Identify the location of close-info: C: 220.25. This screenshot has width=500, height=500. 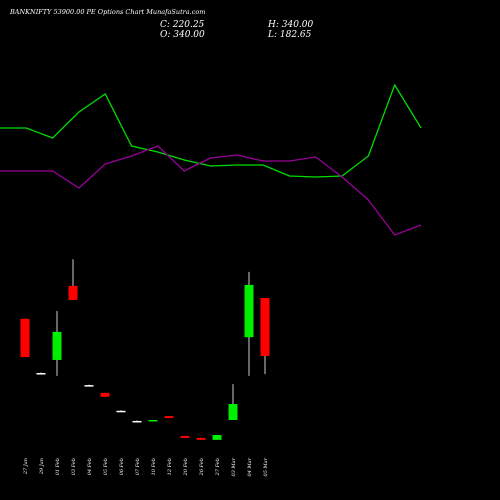
(182, 25).